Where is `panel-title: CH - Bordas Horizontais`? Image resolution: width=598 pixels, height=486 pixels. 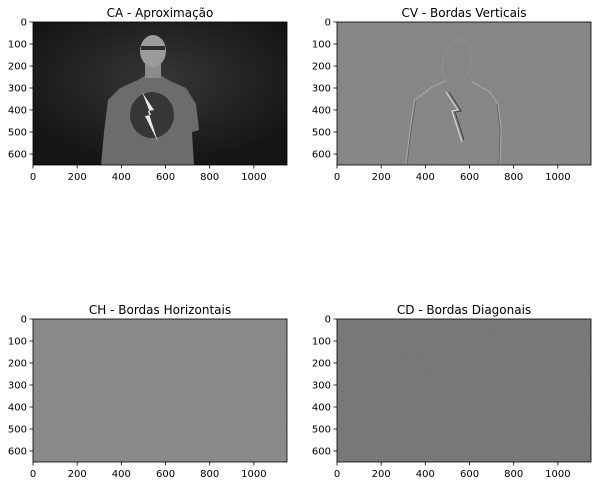 panel-title: CH - Bordas Horizontais is located at coordinates (160, 310).